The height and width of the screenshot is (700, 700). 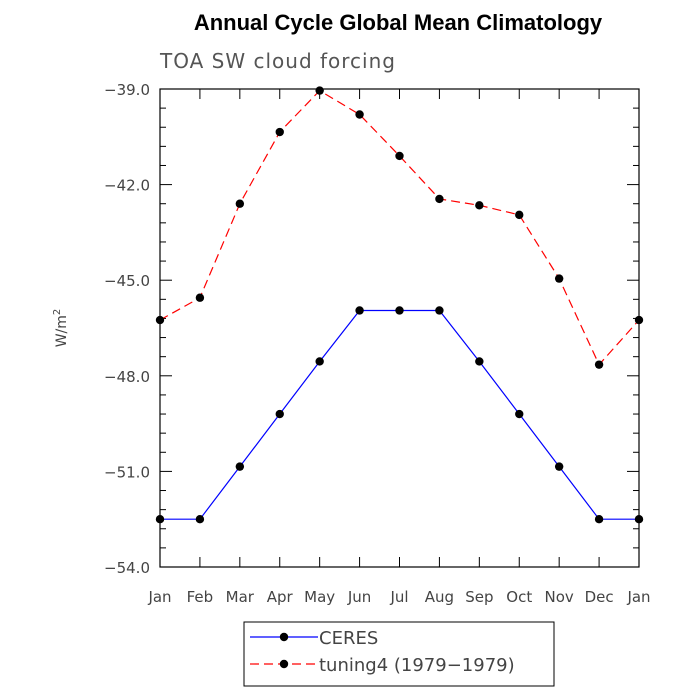 I want to click on legend-label: tuning4 (1979−1979), so click(x=417, y=665).